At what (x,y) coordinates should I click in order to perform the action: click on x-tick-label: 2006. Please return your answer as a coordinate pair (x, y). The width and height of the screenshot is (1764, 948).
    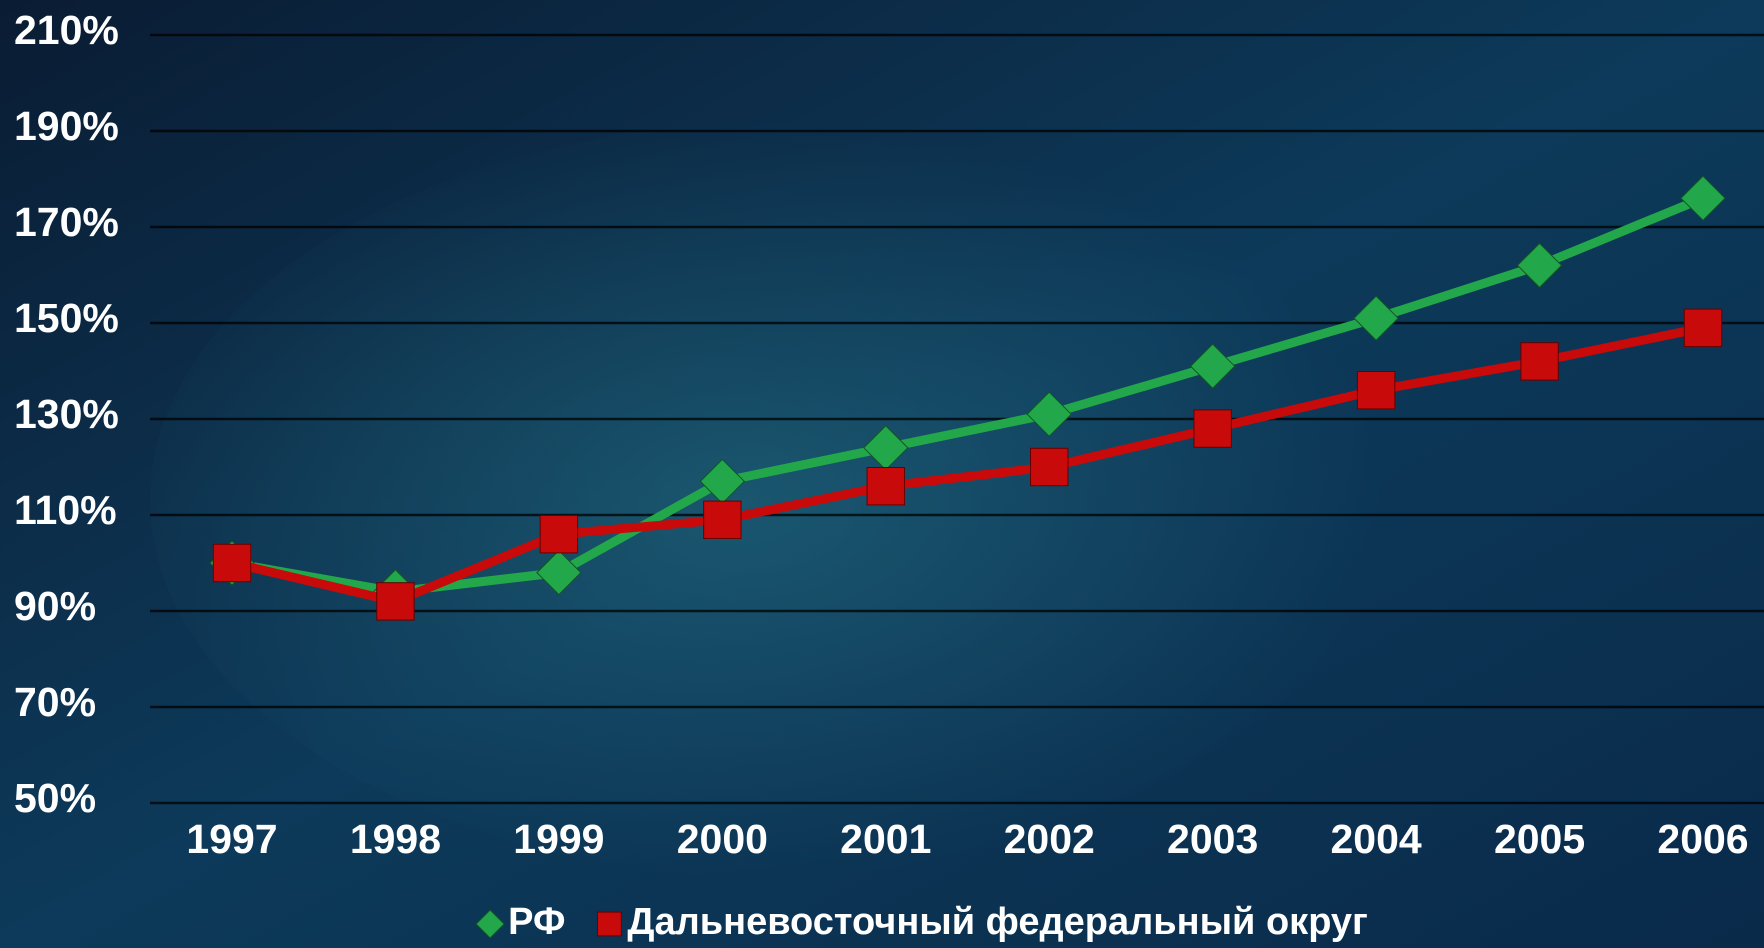
    Looking at the image, I should click on (1702, 839).